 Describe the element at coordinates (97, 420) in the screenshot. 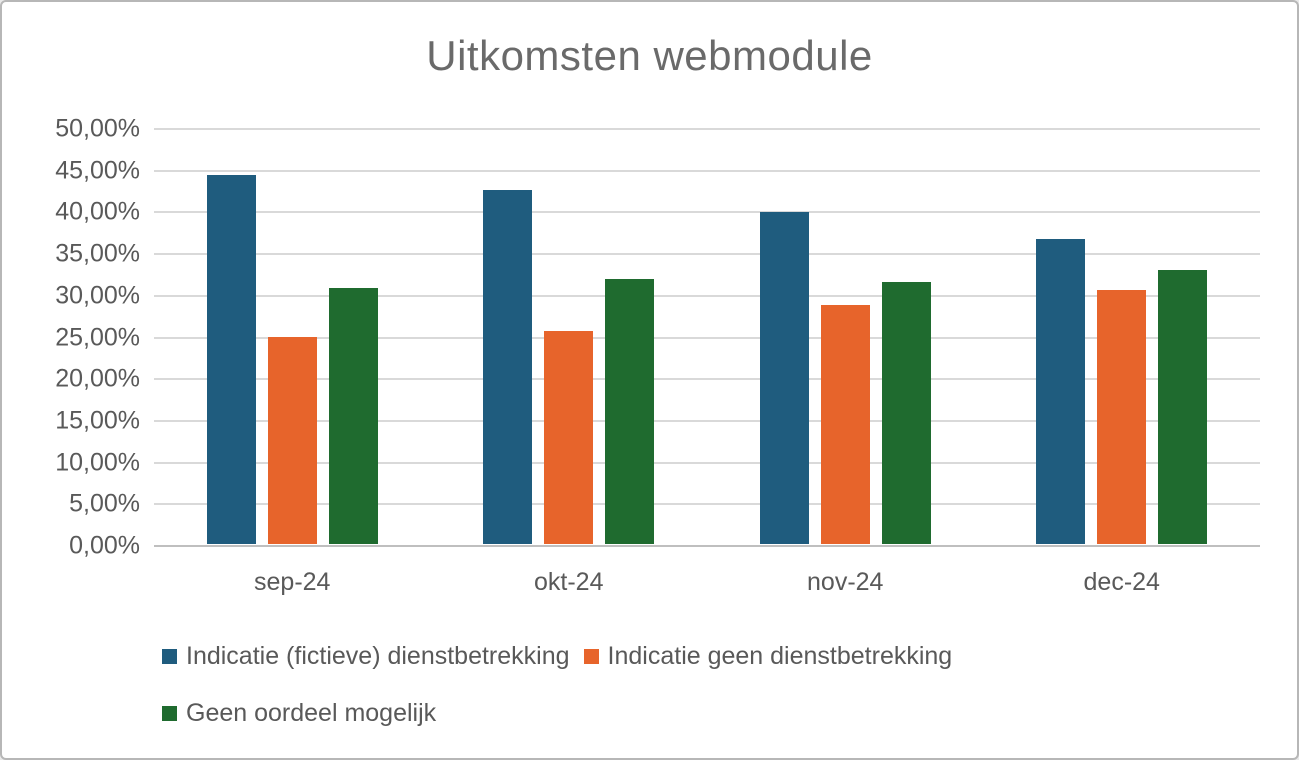

I see `y-tick-label: 15,00%` at that location.